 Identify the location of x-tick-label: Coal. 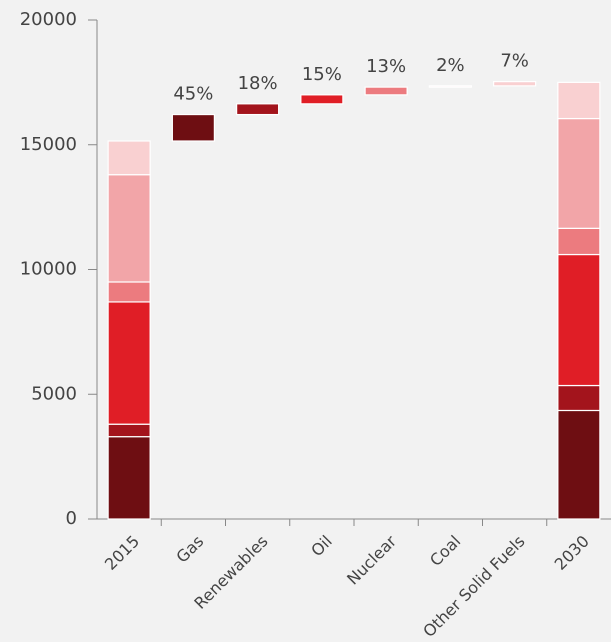
(445, 551).